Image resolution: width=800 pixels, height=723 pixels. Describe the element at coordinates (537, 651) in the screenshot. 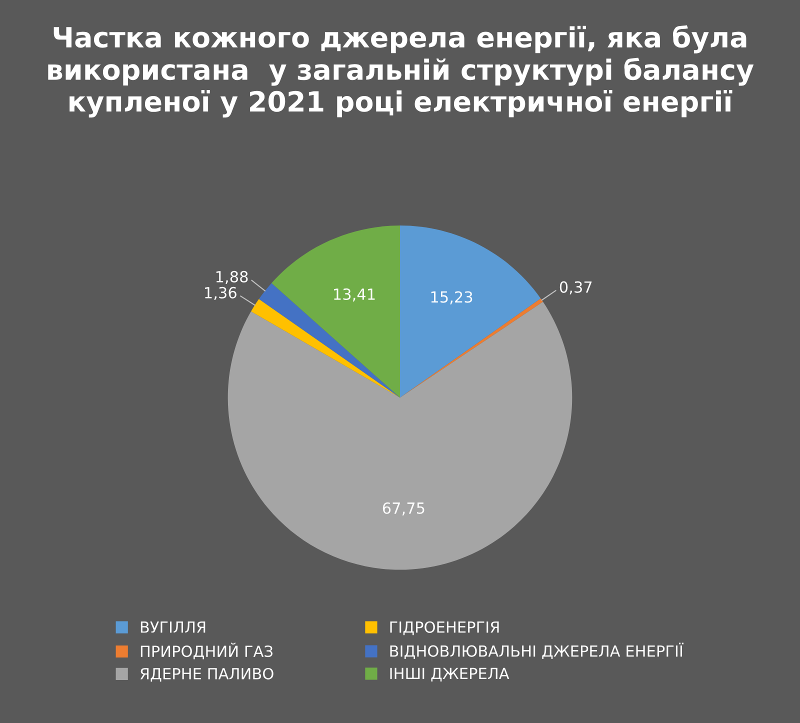

I see `legend-label: ВІДНОВЛЮВАЛЬНІ ДЖЕРЕЛА ЕНЕРГІЇ` at that location.